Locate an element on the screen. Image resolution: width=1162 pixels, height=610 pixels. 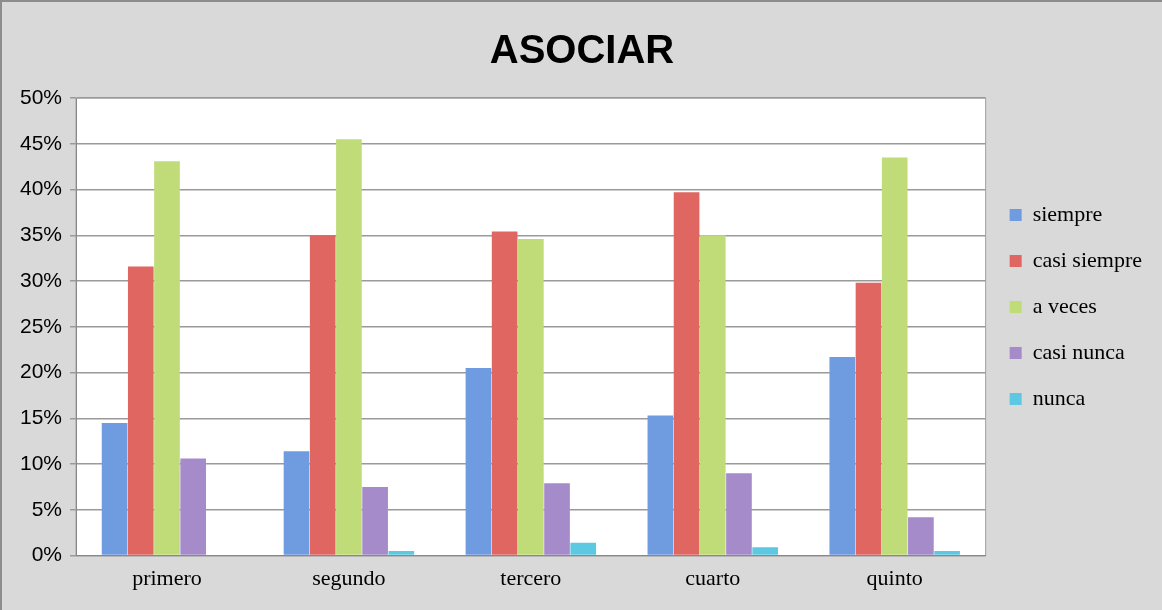
legend-label: siempre is located at coordinates (1067, 213).